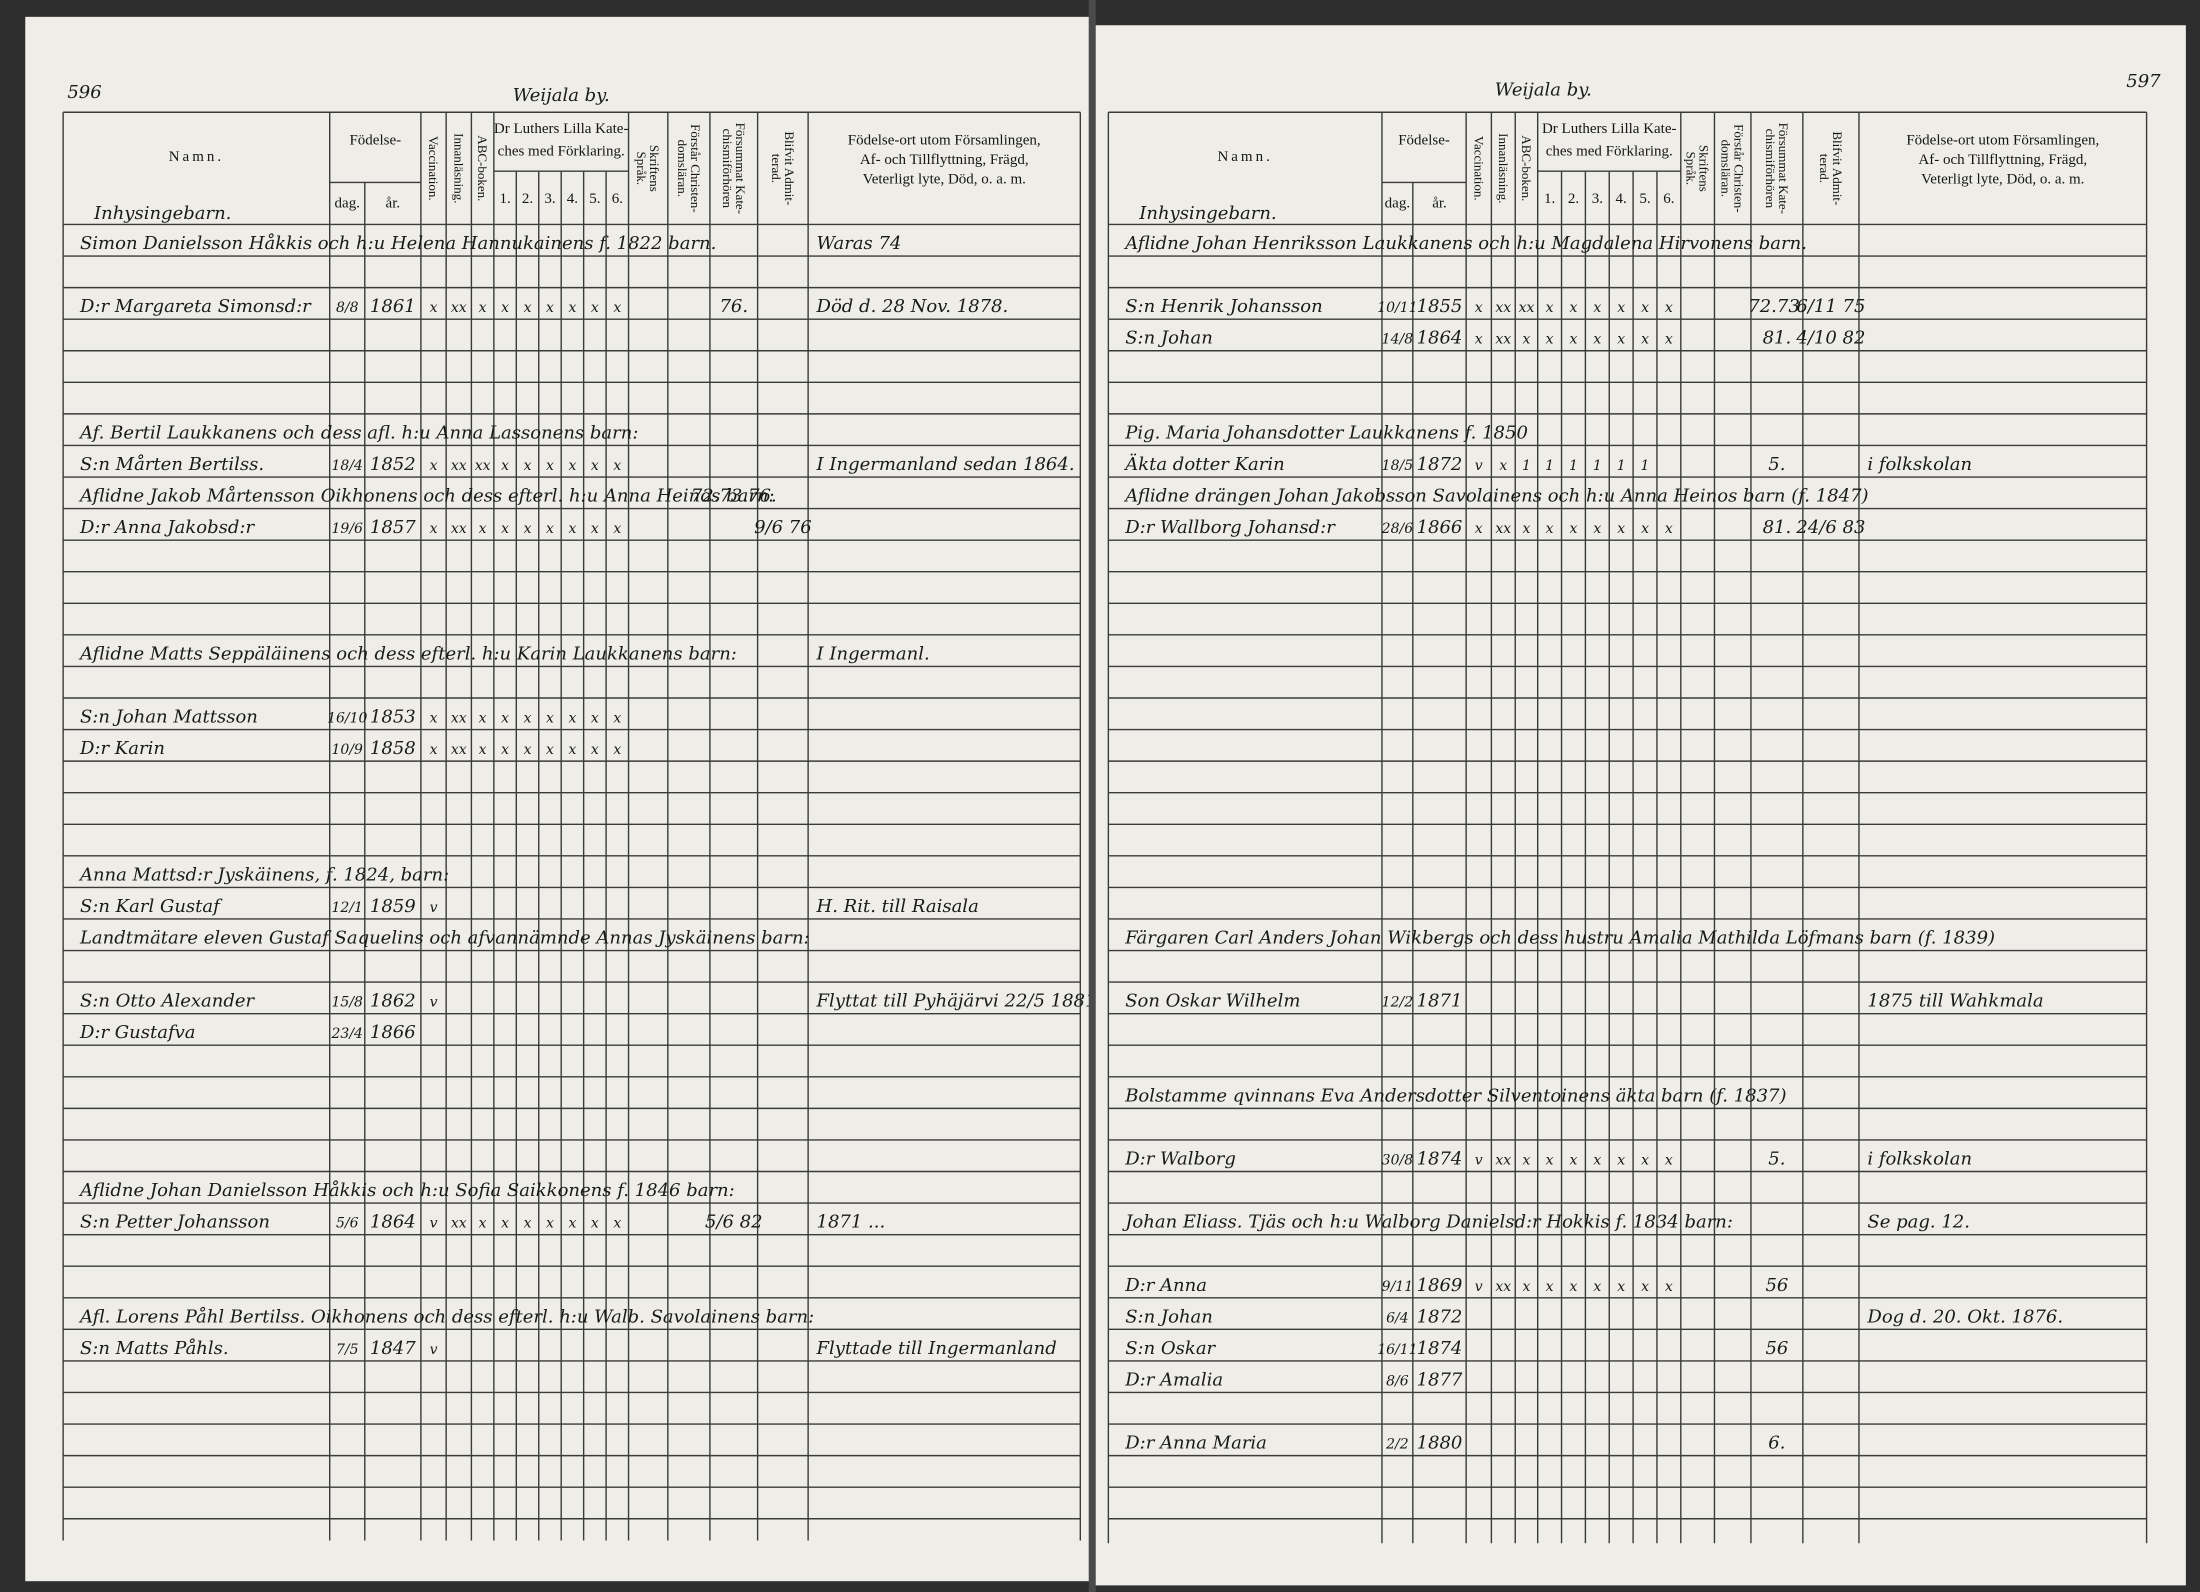 The height and width of the screenshot is (1592, 2200). I want to click on entry-day: 28/6, so click(1397, 529).